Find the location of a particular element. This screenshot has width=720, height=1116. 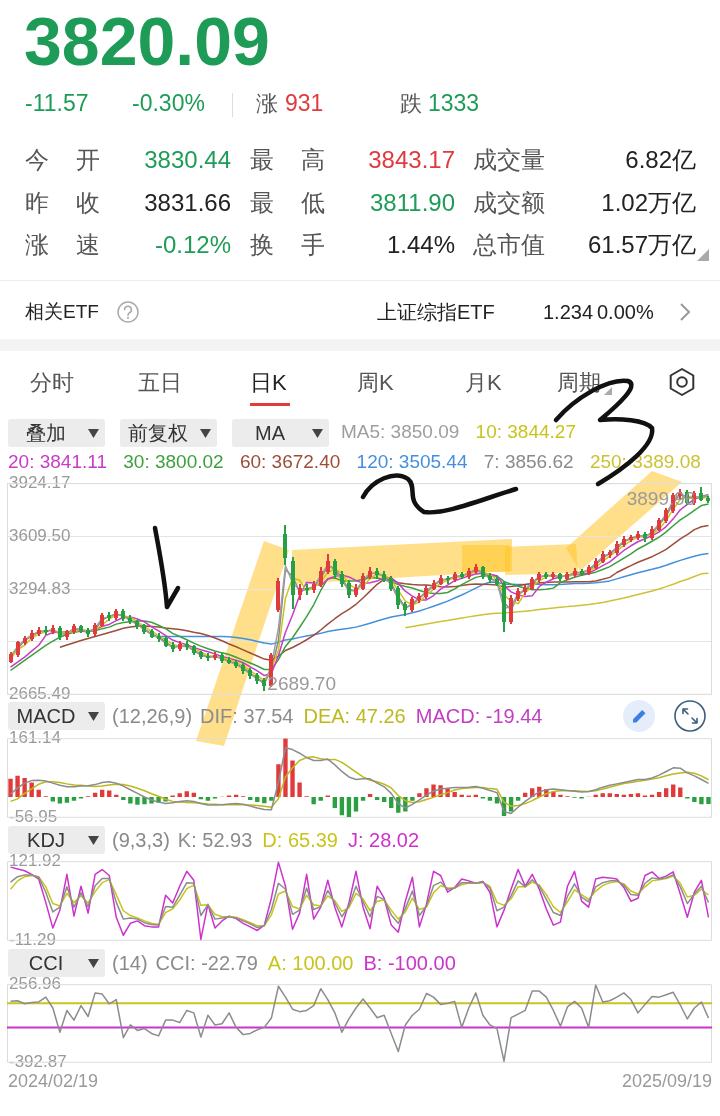

text: 昨收 is located at coordinates (62, 203).